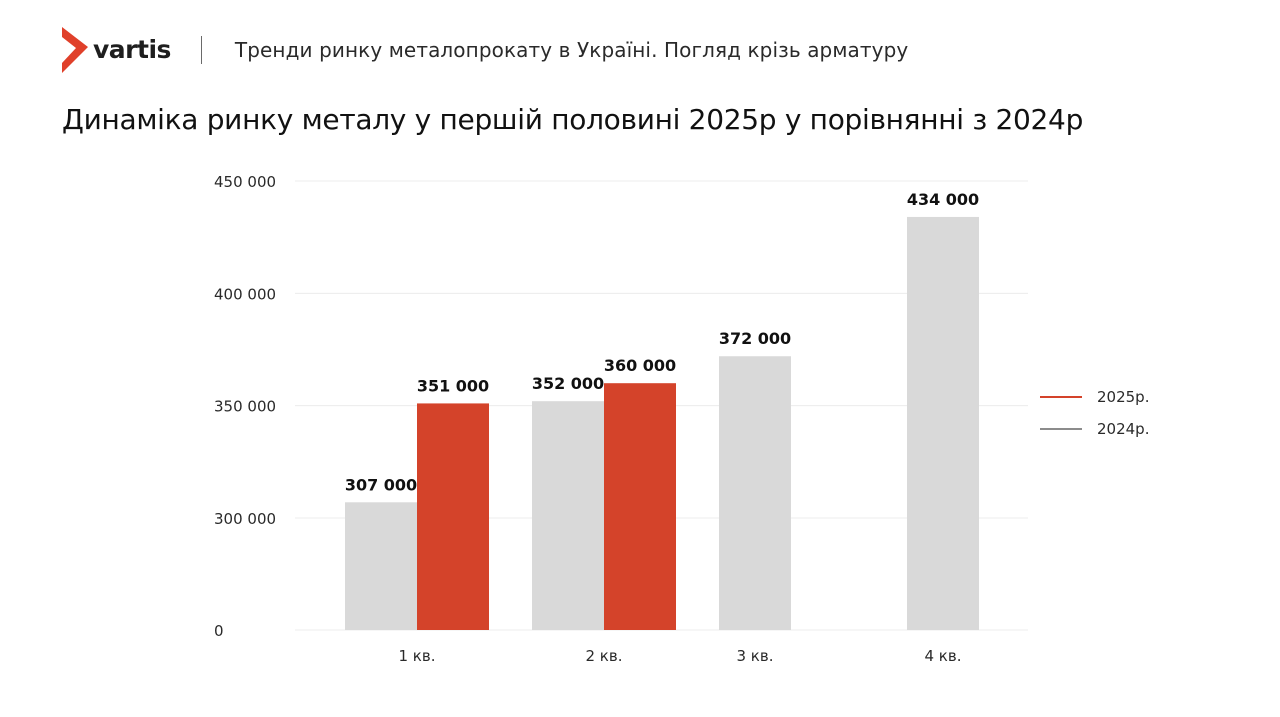  What do you see at coordinates (680, 656) in the screenshot?
I see `x-axis-ticks: 1 кв. 2 кв. 3 кв. 4 кв.` at bounding box center [680, 656].